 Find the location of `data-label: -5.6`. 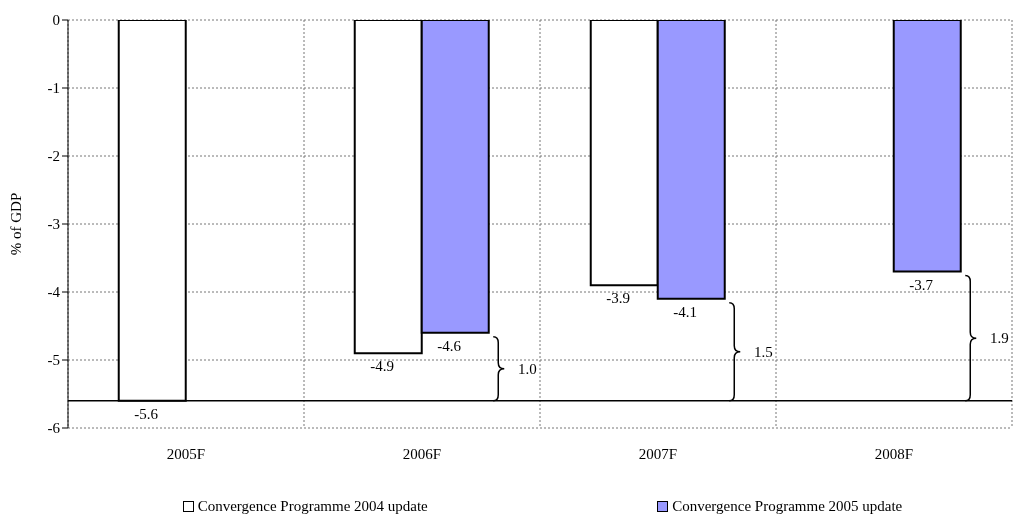

data-label: -5.6 is located at coordinates (146, 413).